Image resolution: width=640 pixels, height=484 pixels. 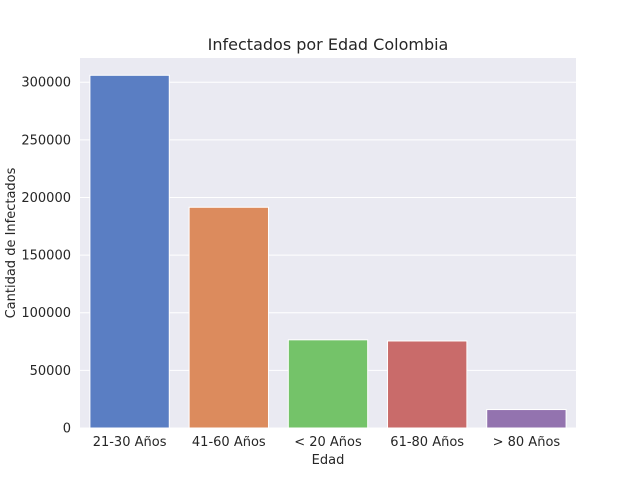 What do you see at coordinates (328, 460) in the screenshot?
I see `x-axis-label: Edad` at bounding box center [328, 460].